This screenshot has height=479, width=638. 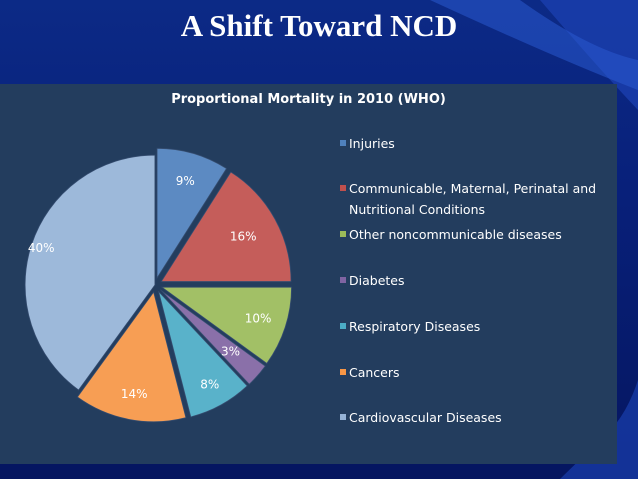 I want to click on legend-item-4: Diabetes, so click(x=469, y=280).